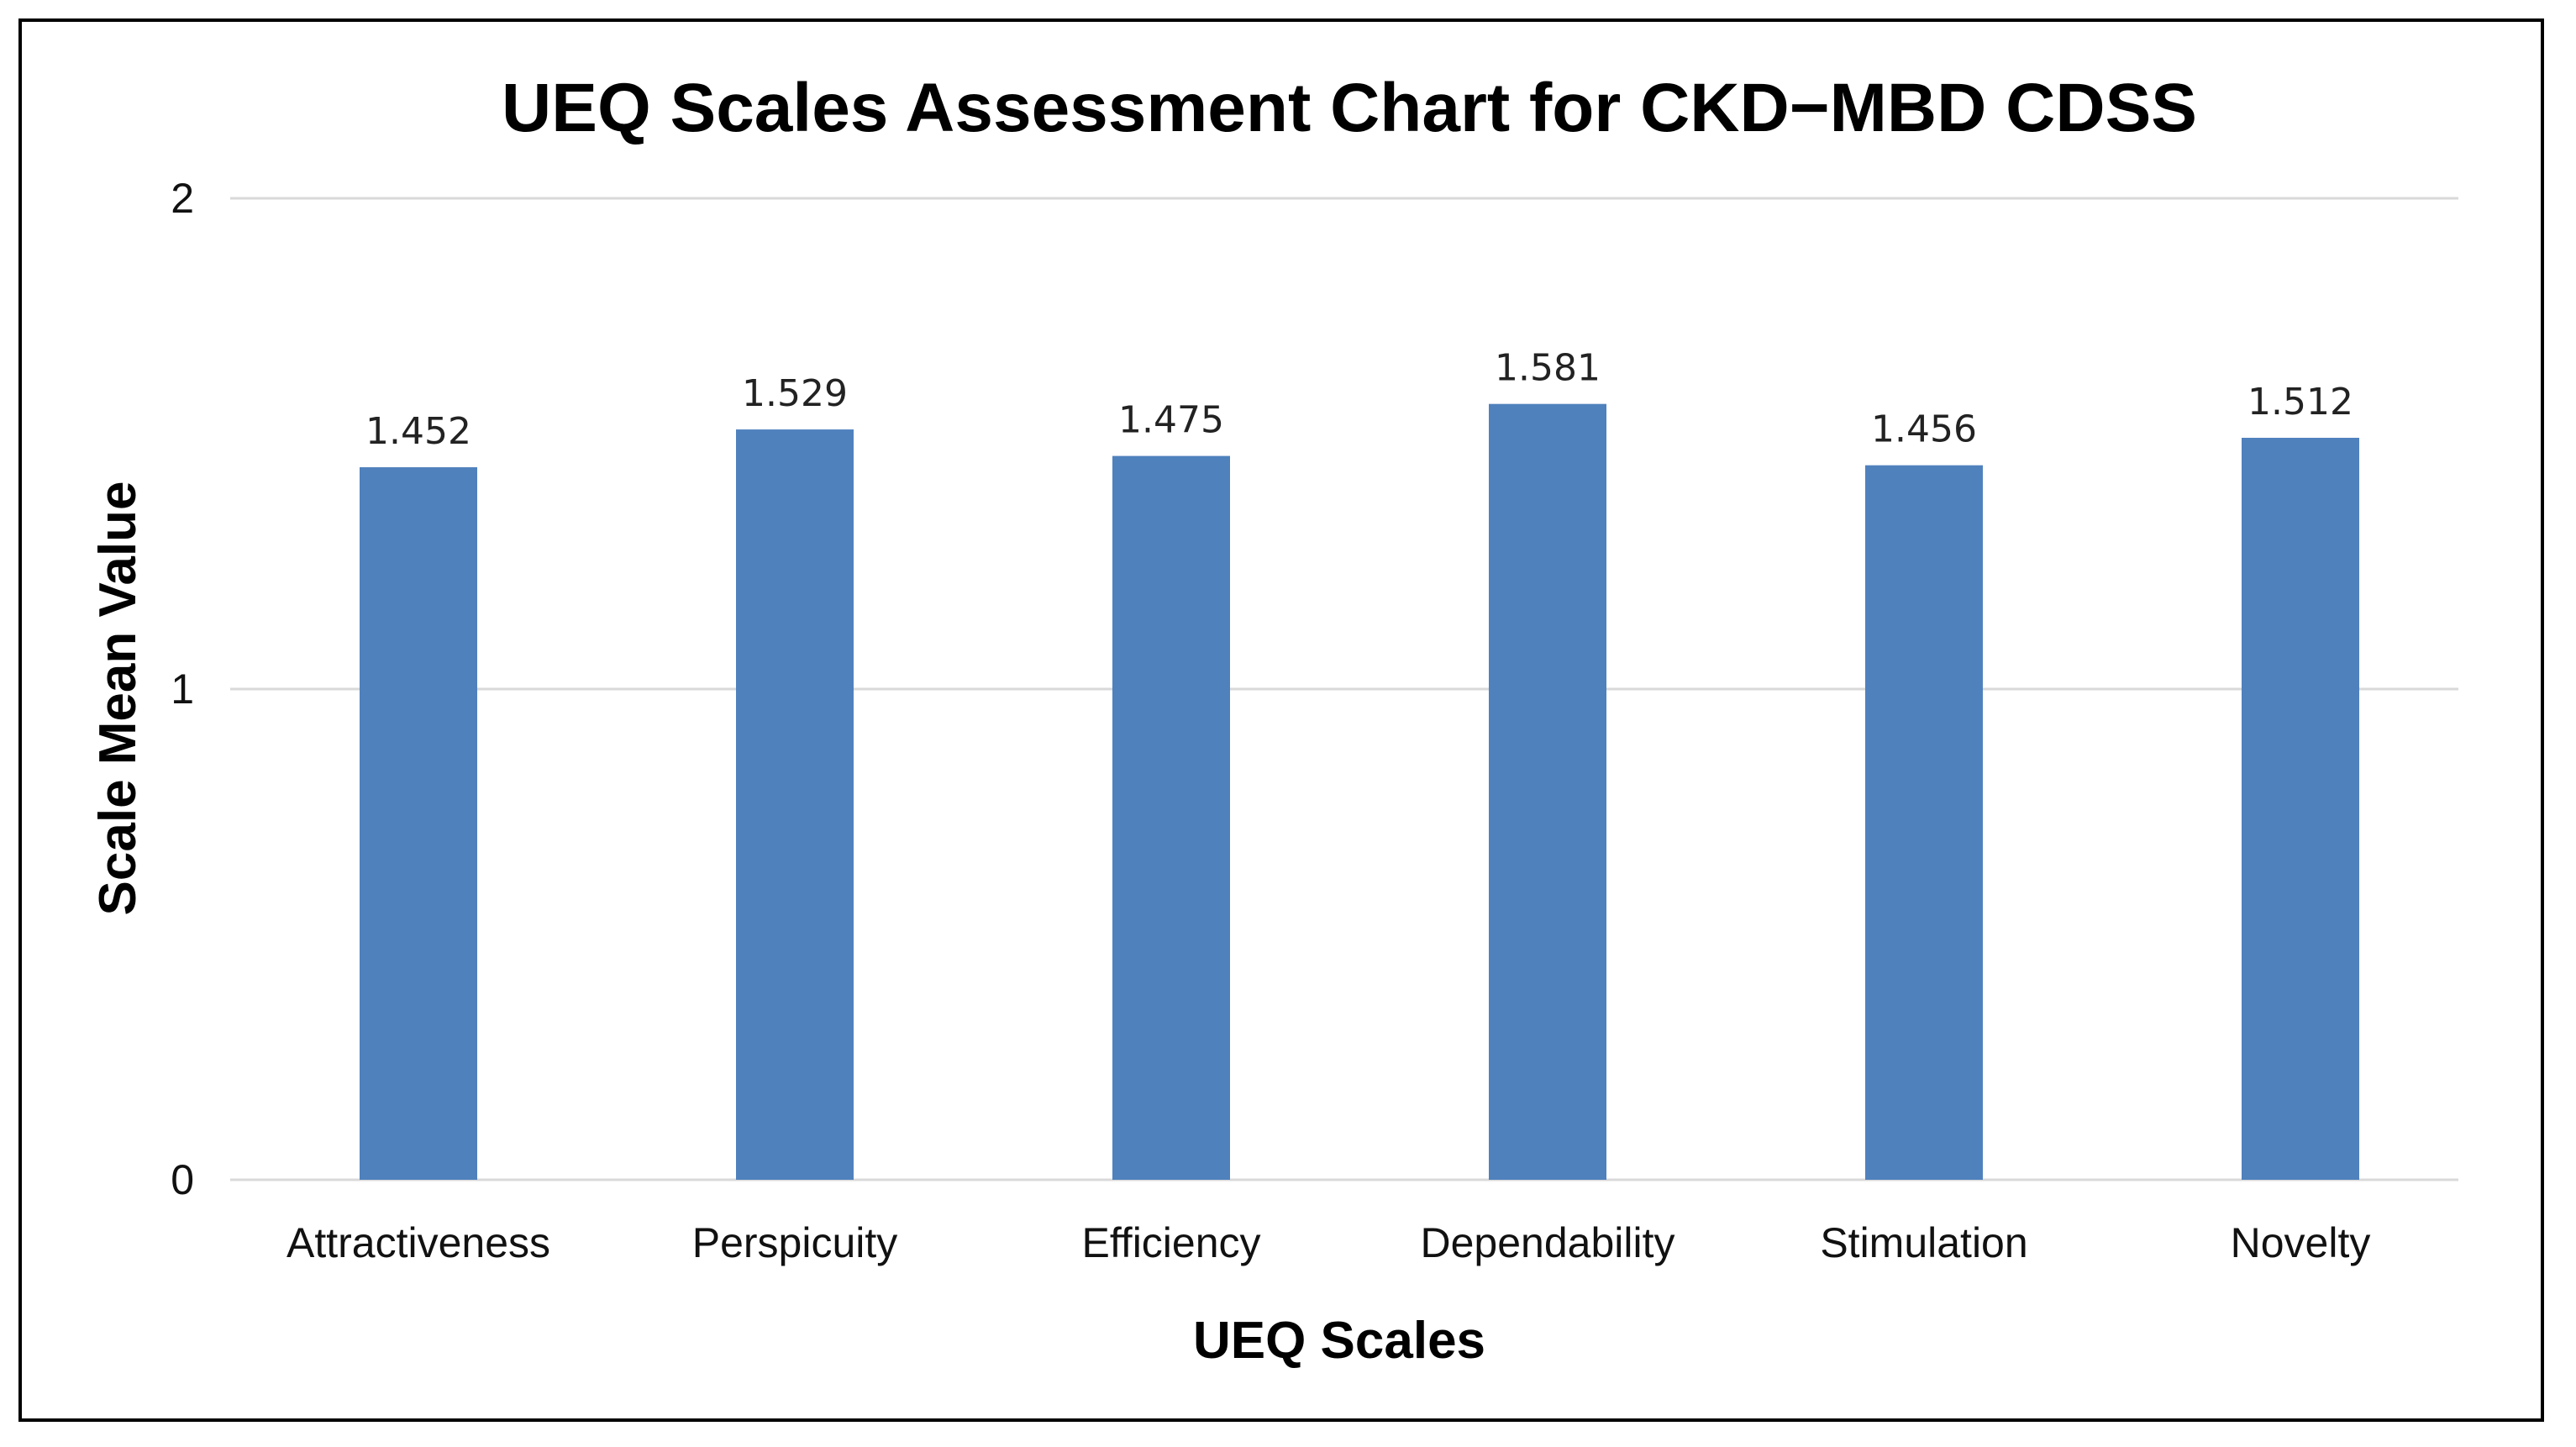 The image size is (2576, 1447). I want to click on data-label-efficiency: 1.475, so click(1171, 420).